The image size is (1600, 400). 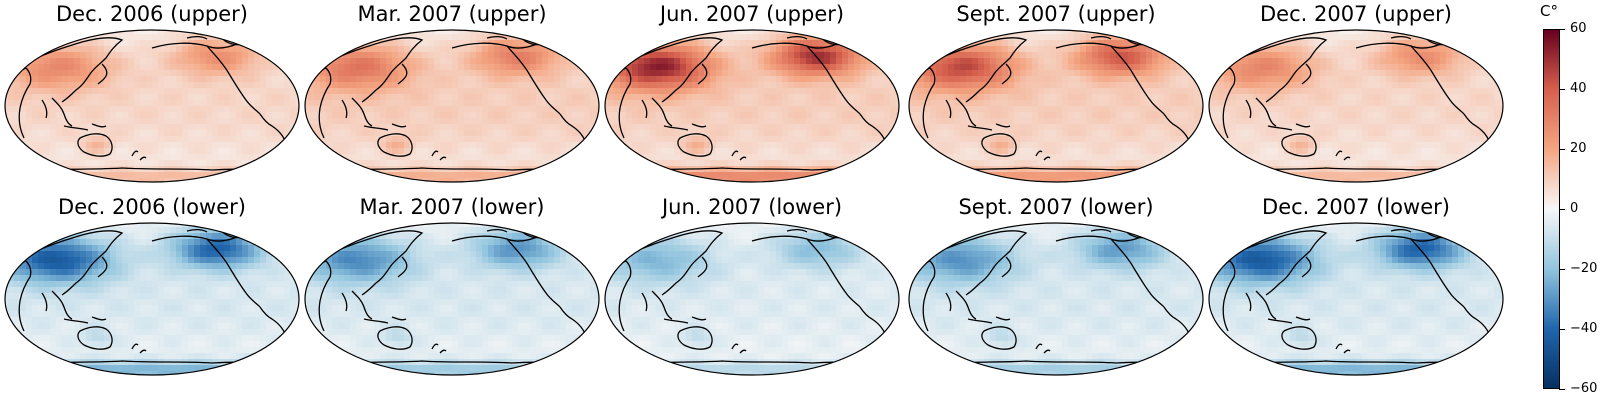 I want to click on map-panel-mar-2007-lower: Mar. 2007 (lower), so click(x=452, y=292).